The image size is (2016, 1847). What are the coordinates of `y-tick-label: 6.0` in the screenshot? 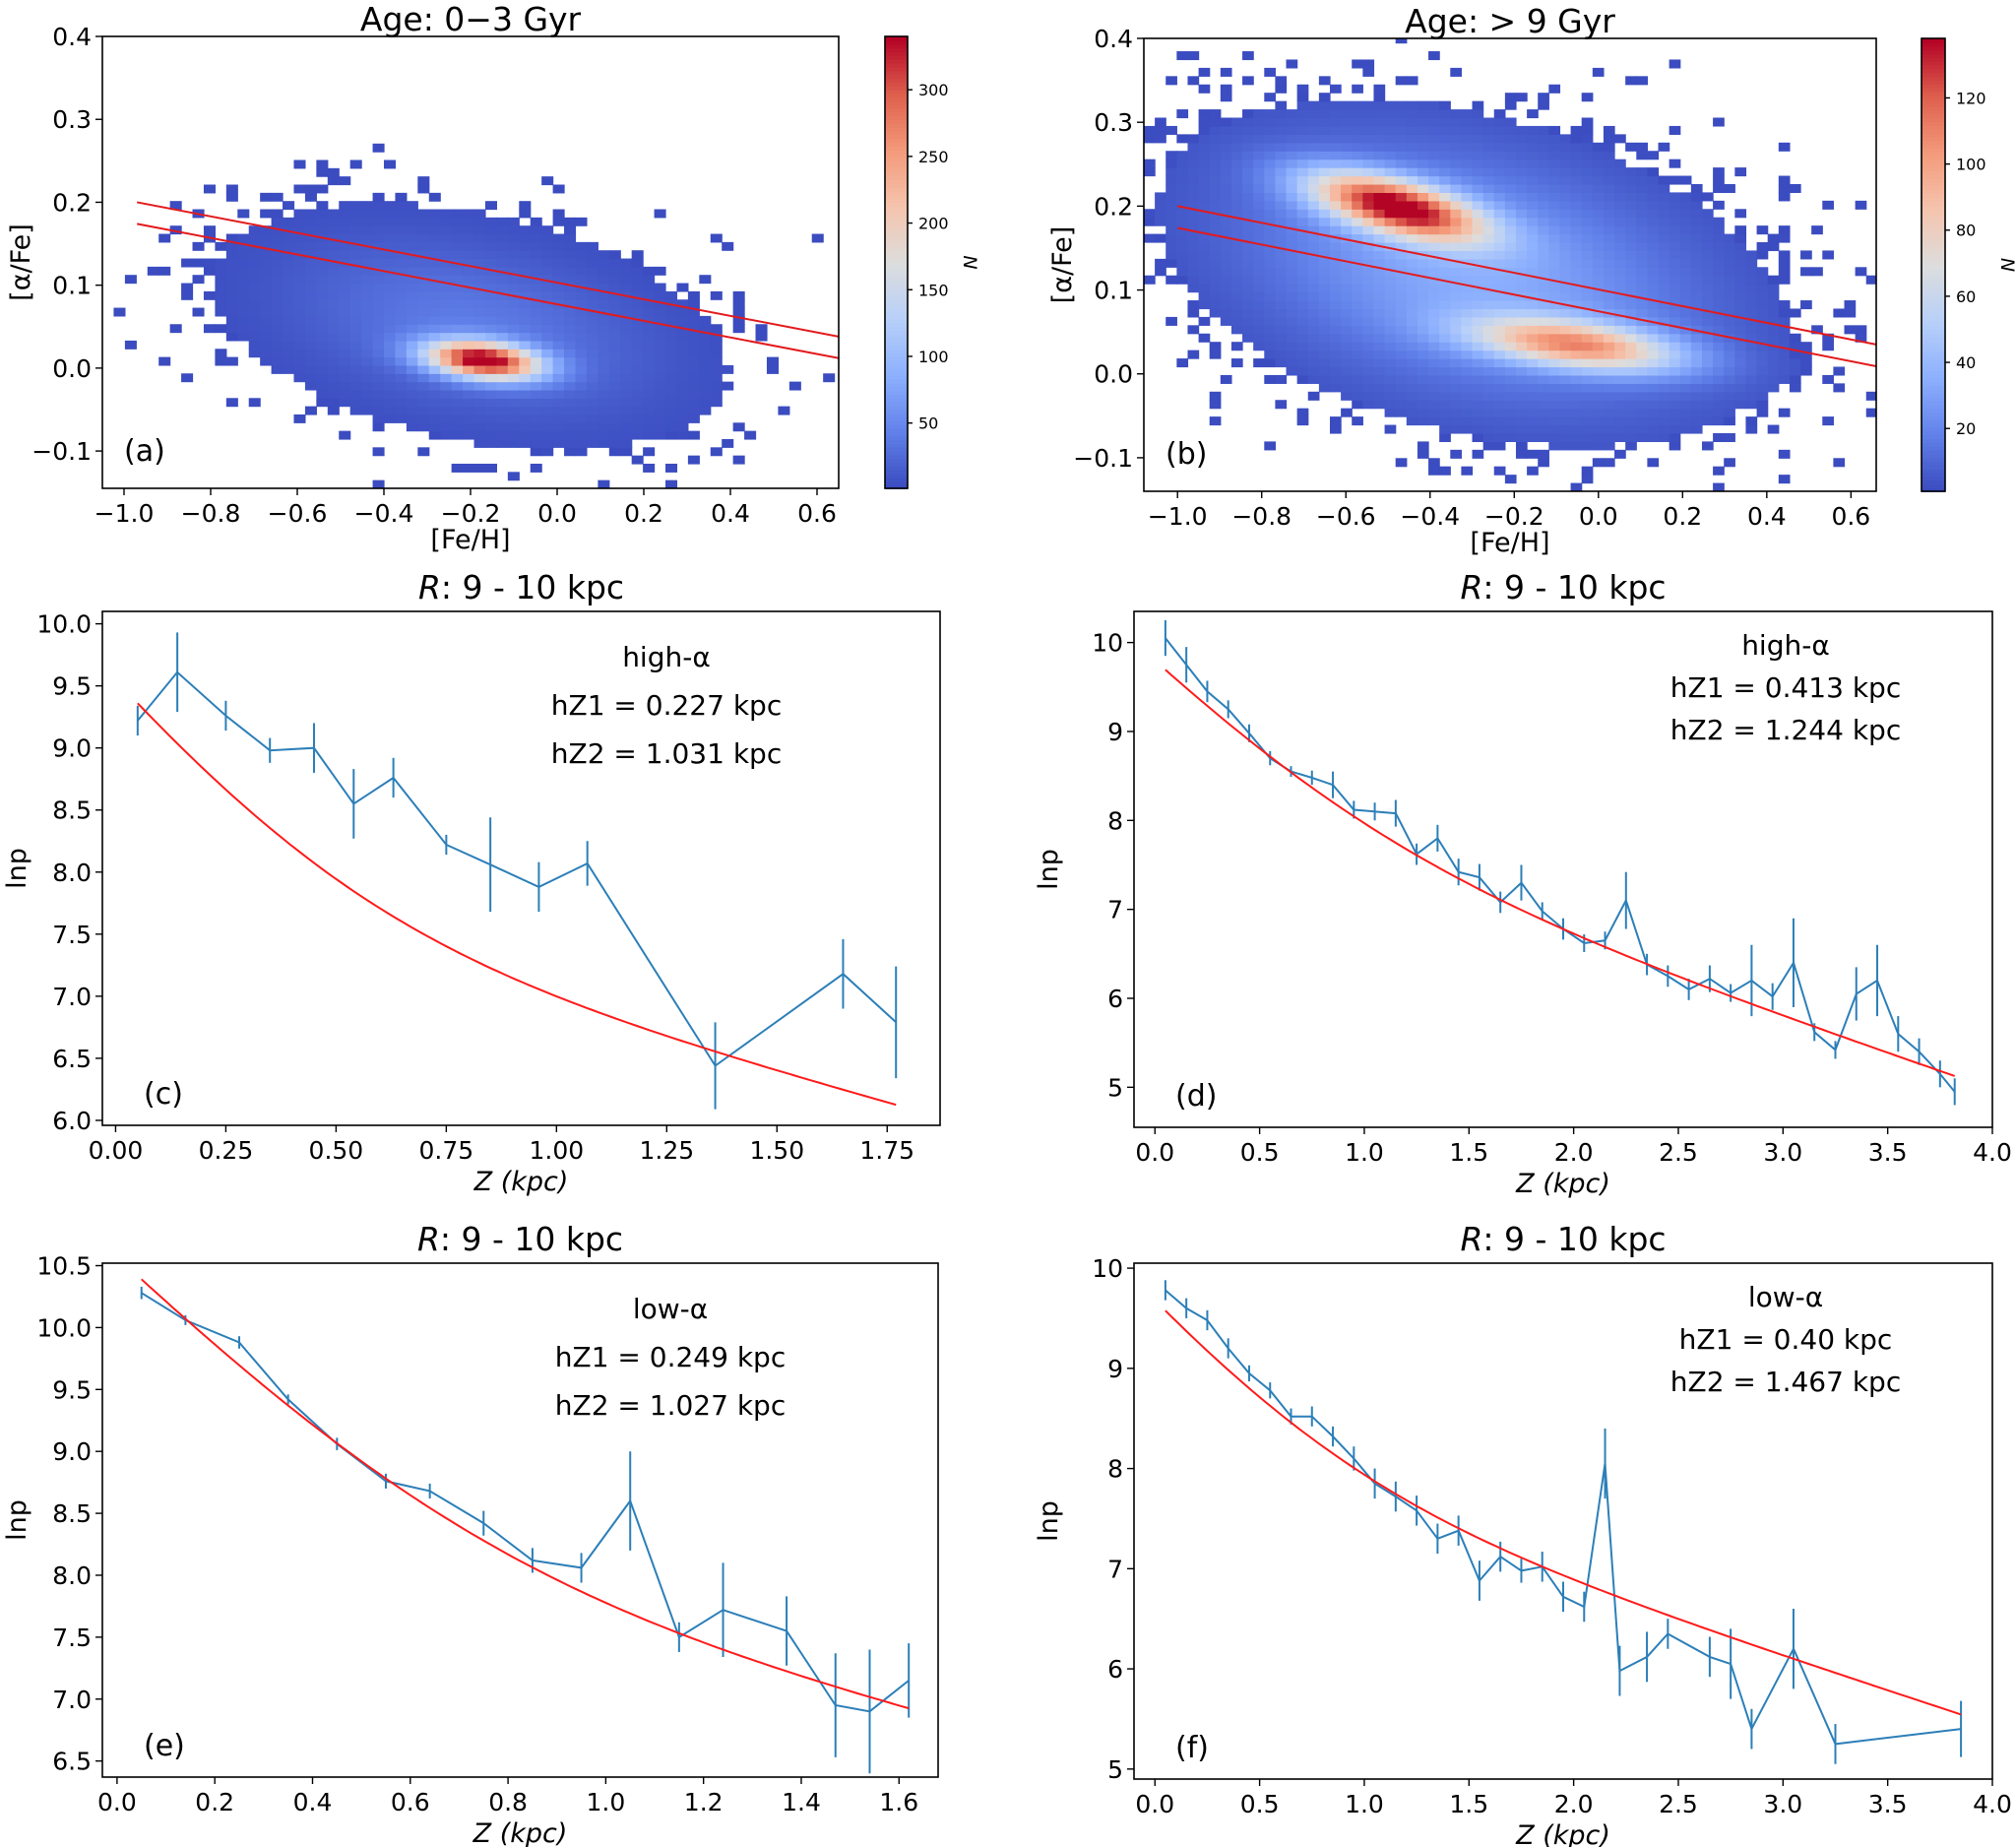 It's located at (72, 1121).